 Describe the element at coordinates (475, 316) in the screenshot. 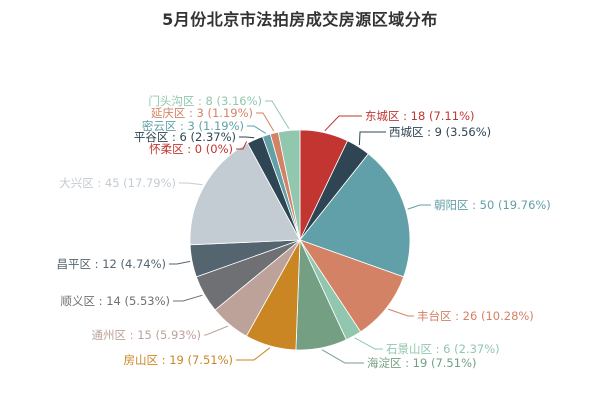

I see `slice-label-3: 丰台区 : 26 (10.28%)` at that location.